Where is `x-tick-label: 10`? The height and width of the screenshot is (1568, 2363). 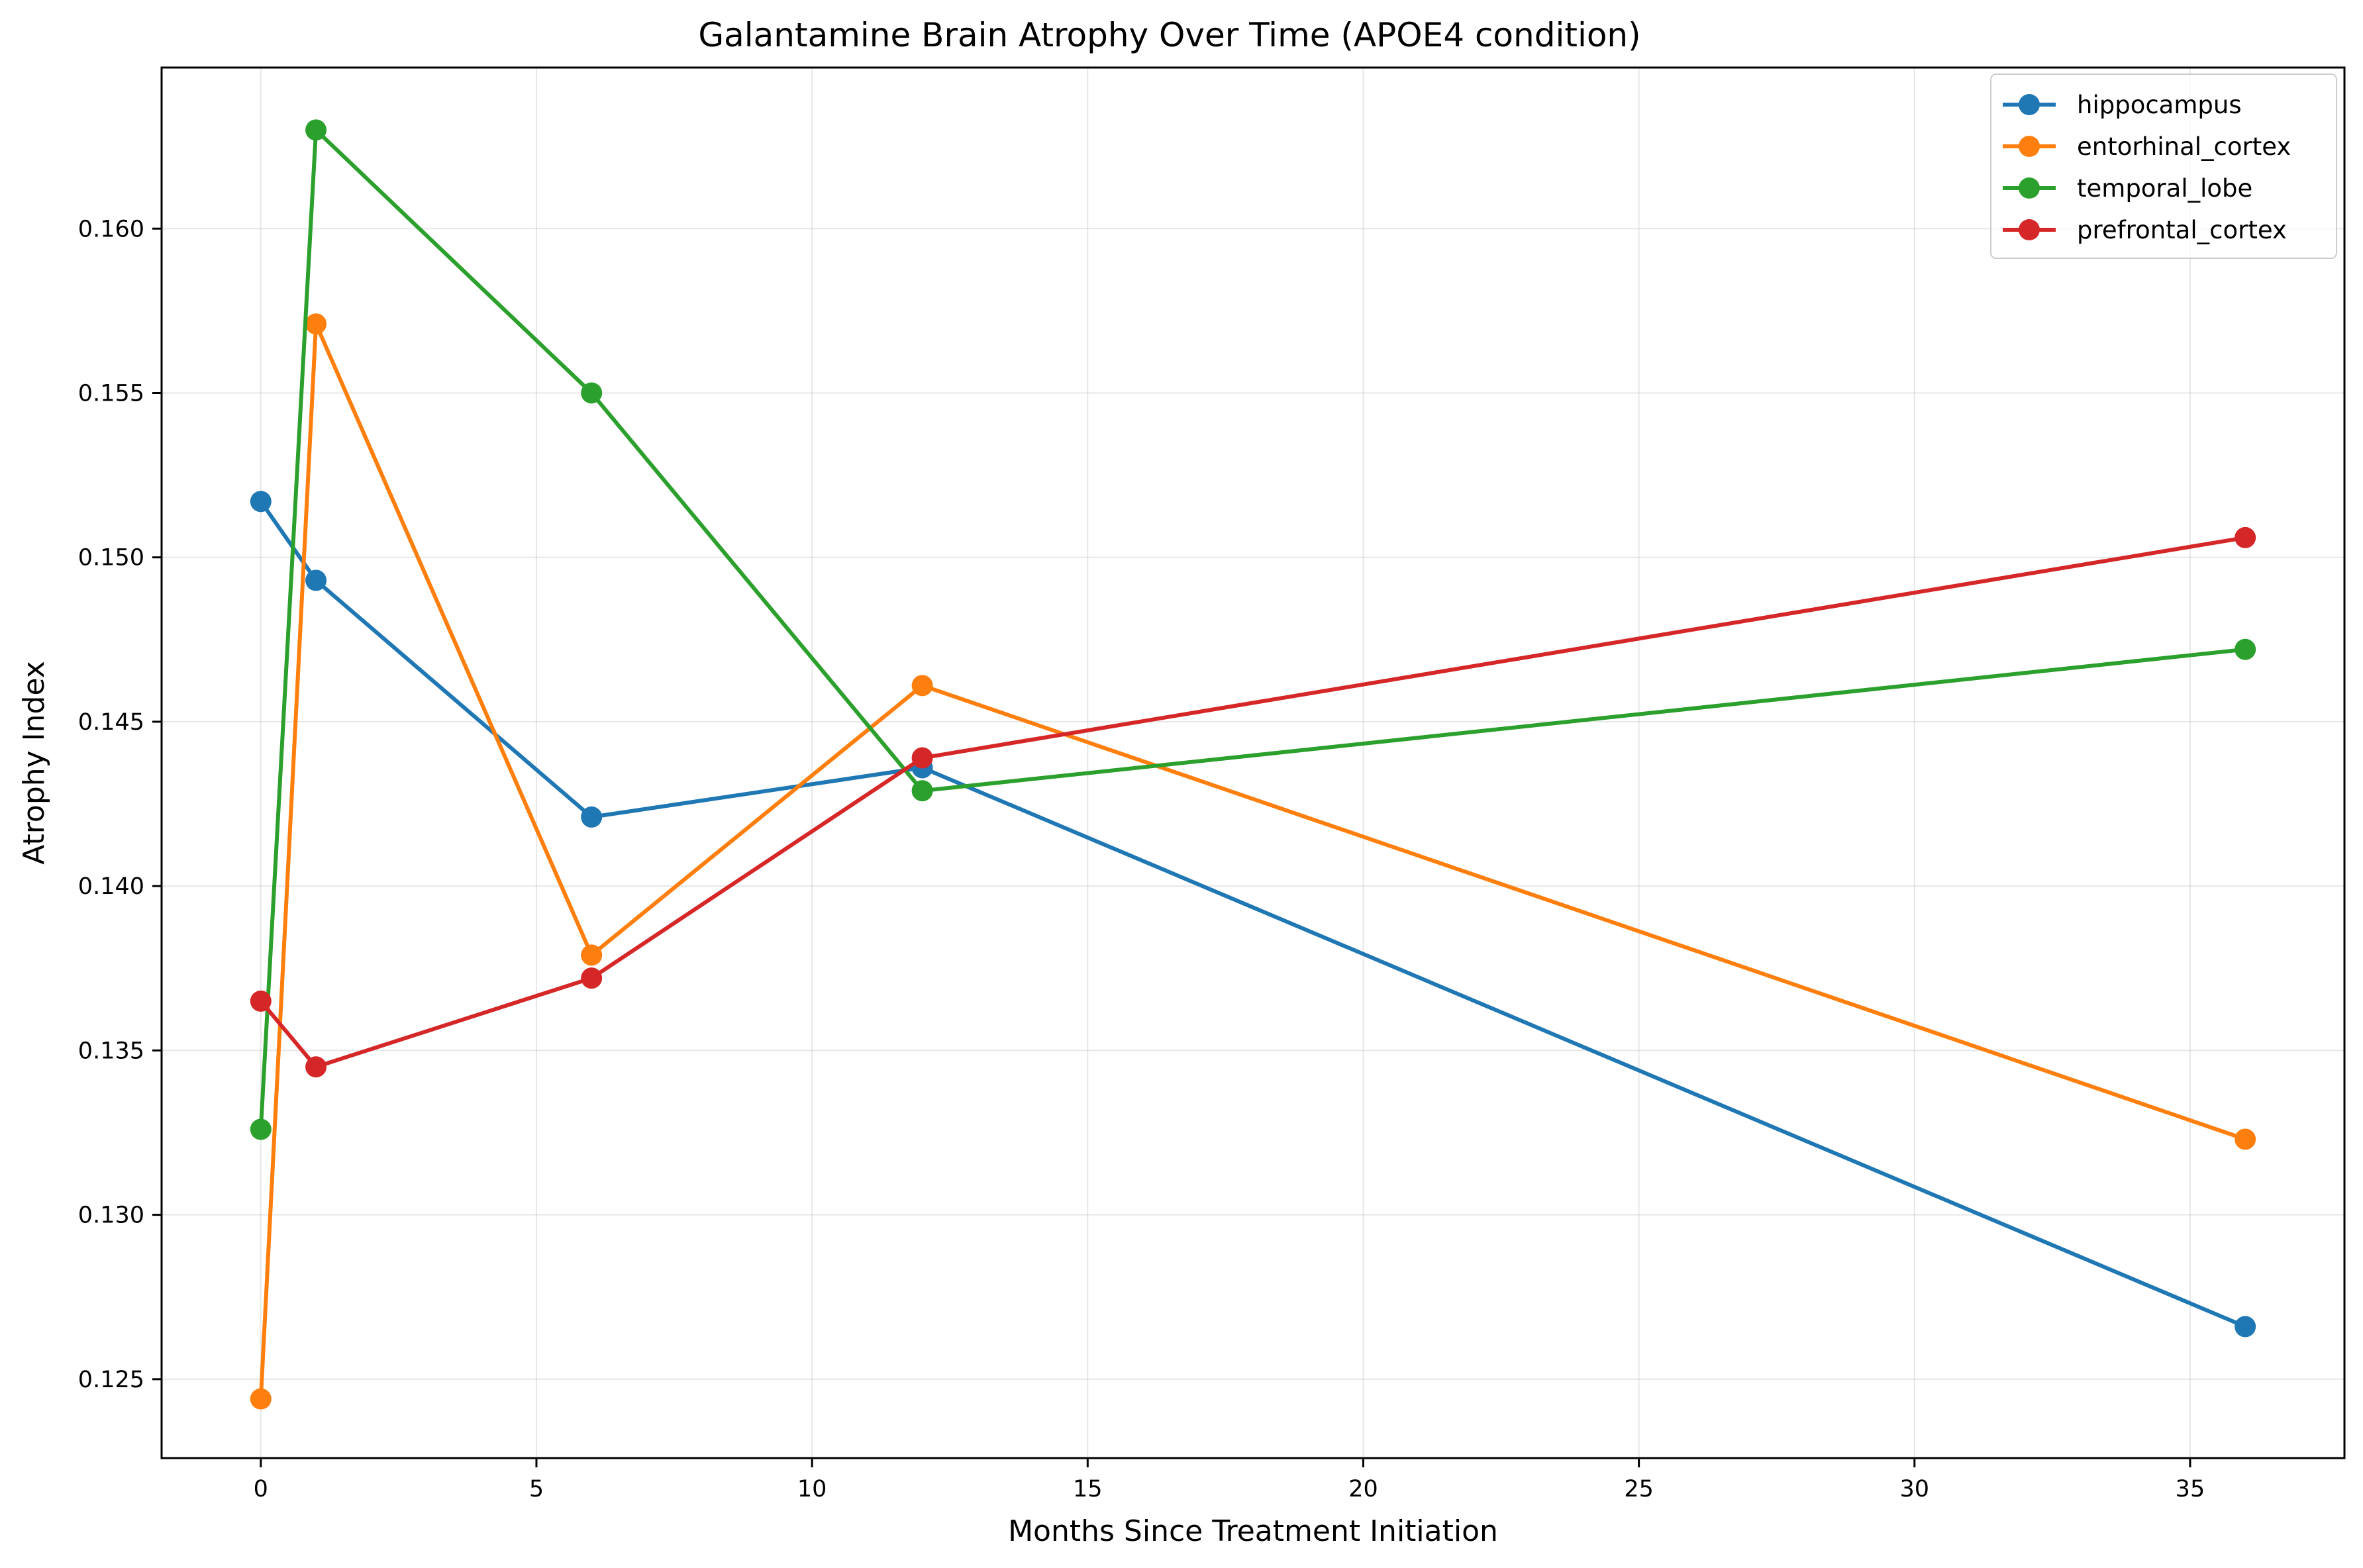 x-tick-label: 10 is located at coordinates (812, 1489).